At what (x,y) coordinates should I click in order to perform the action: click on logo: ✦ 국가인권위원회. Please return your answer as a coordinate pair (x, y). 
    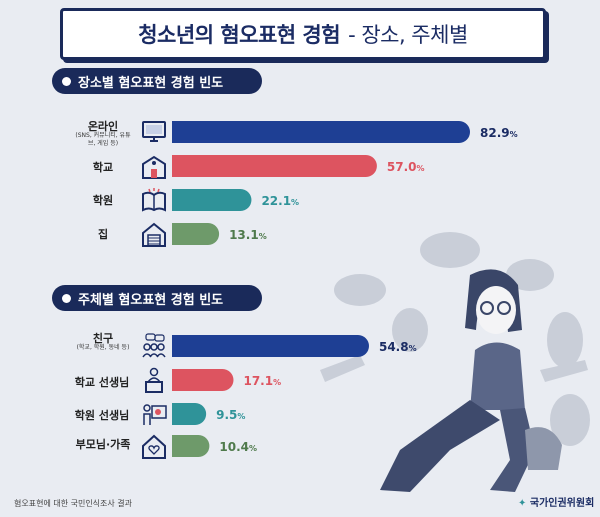
    Looking at the image, I should click on (556, 501).